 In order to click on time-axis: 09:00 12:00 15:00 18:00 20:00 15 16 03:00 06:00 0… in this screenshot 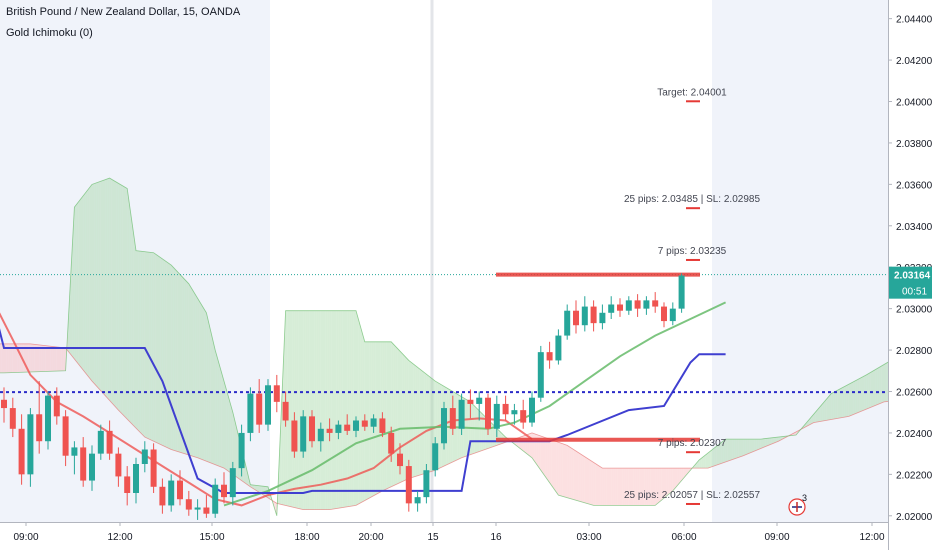, I will do `click(444, 536)`.